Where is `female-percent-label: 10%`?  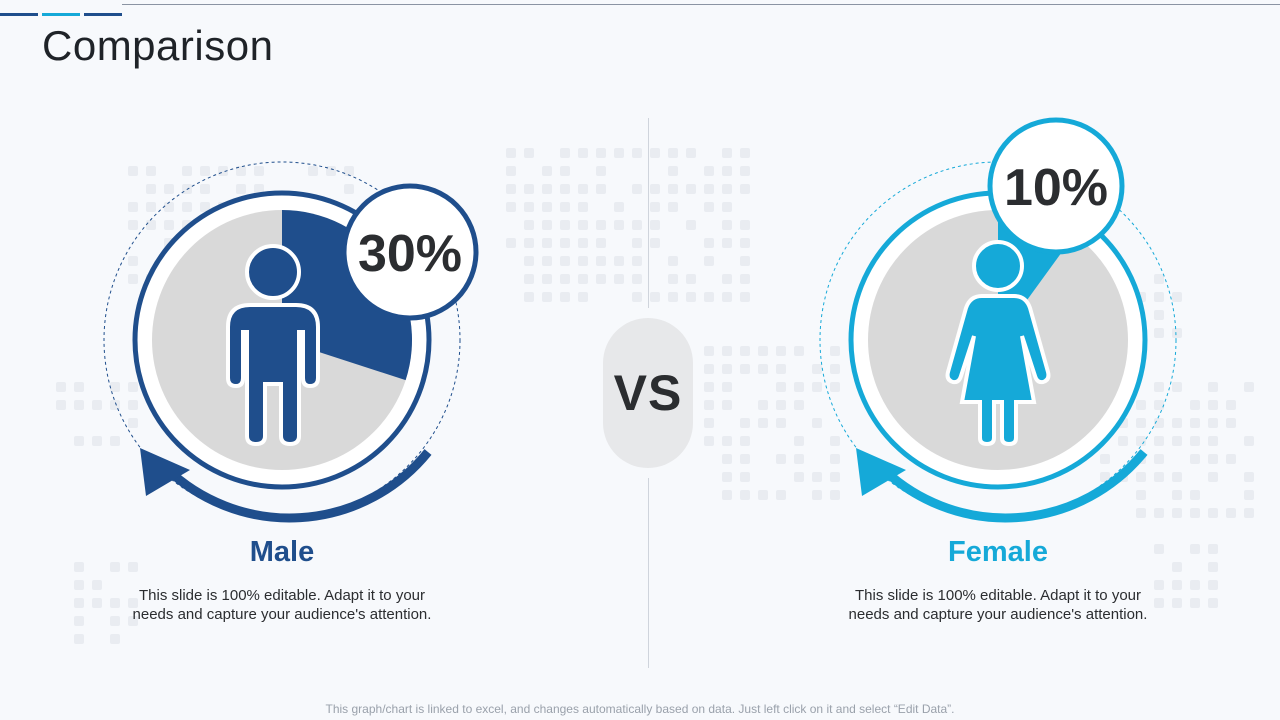 female-percent-label: 10% is located at coordinates (1056, 188).